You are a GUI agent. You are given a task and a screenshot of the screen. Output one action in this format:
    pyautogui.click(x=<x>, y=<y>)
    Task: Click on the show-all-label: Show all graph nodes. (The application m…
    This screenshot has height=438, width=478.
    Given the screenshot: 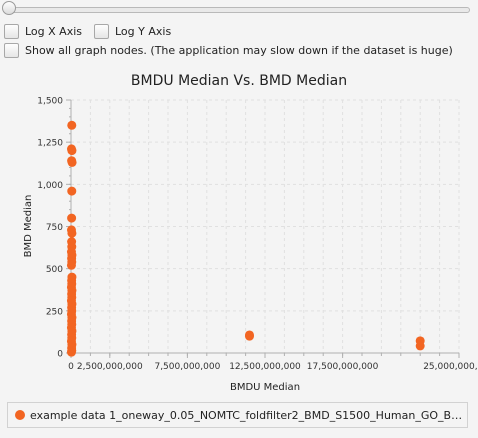 What is the action you would take?
    pyautogui.click(x=239, y=50)
    